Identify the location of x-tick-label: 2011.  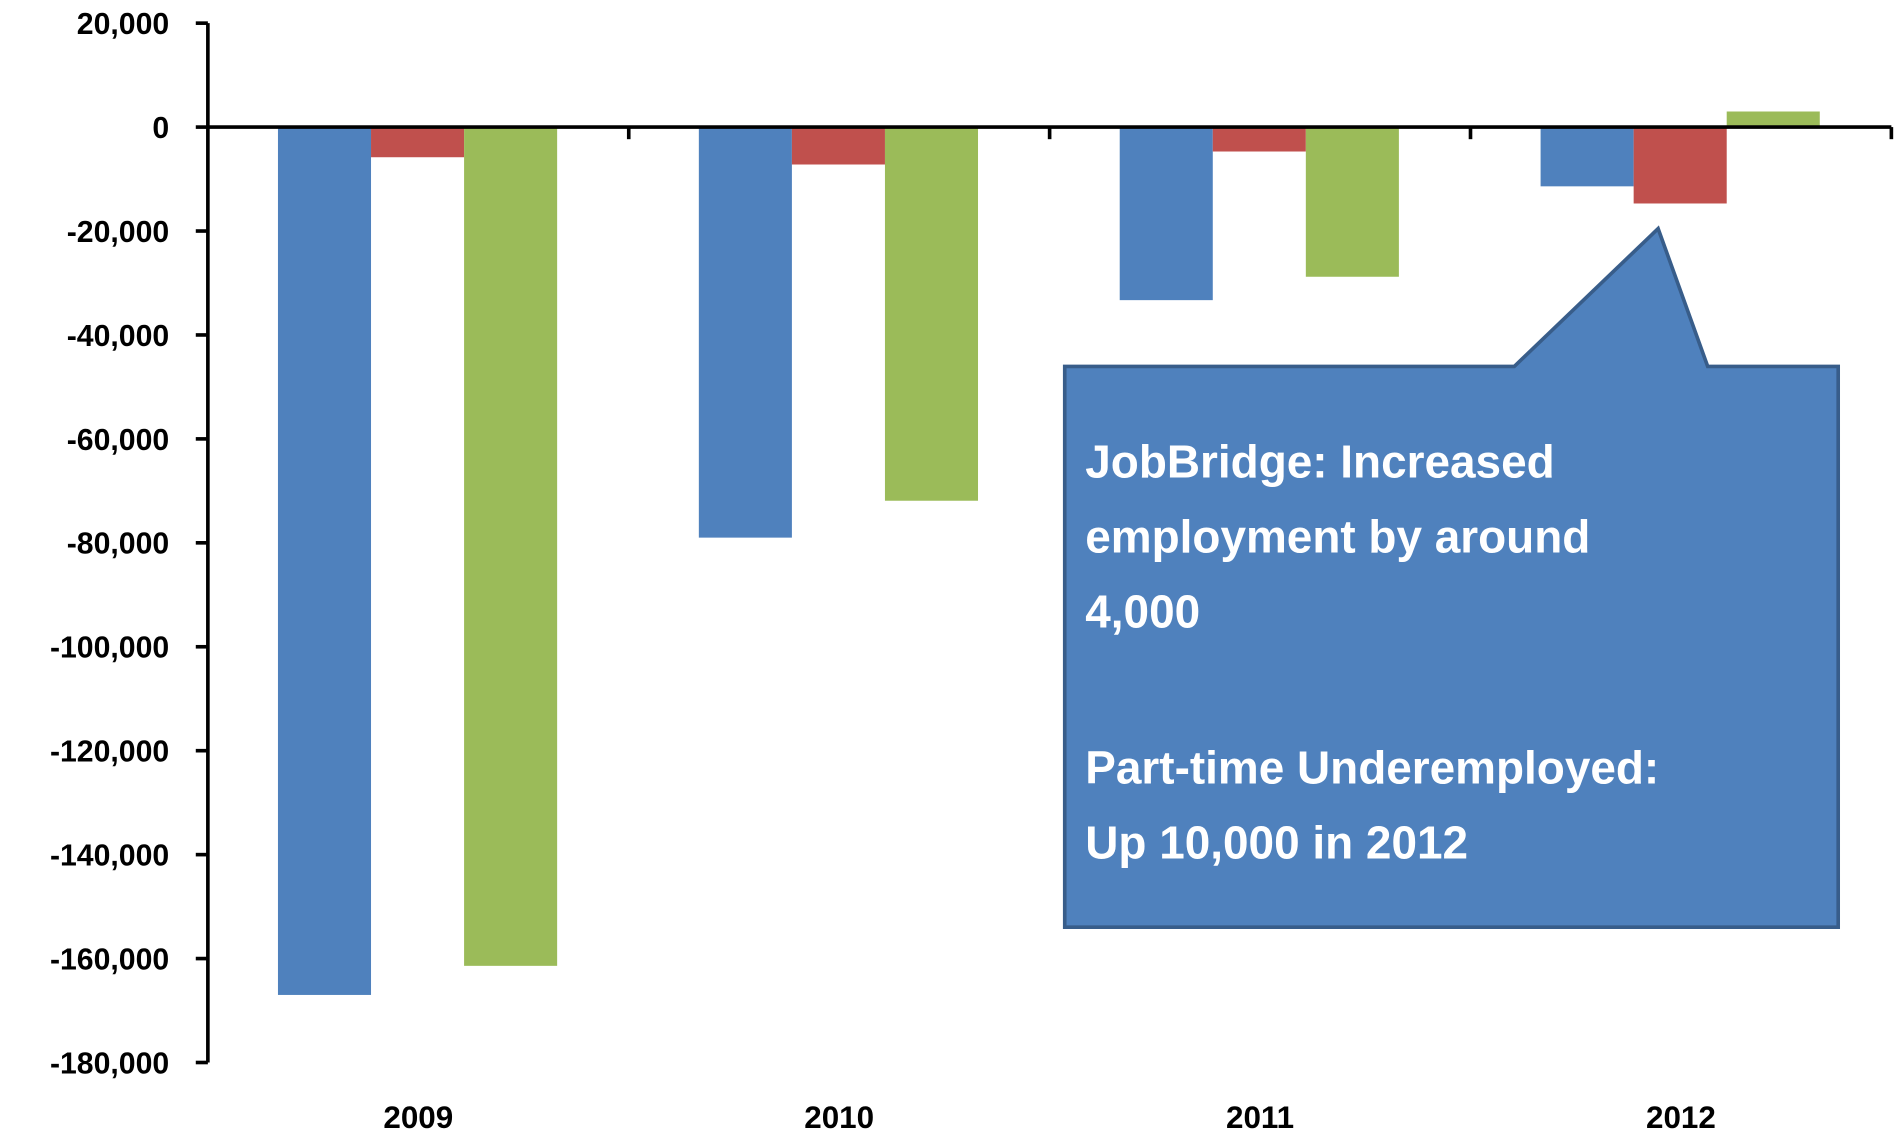
(1260, 1117).